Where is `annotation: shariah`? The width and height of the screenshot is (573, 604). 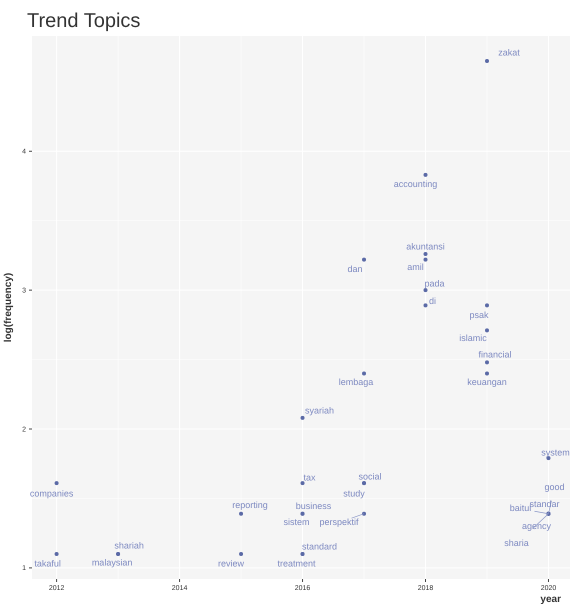 annotation: shariah is located at coordinates (129, 545).